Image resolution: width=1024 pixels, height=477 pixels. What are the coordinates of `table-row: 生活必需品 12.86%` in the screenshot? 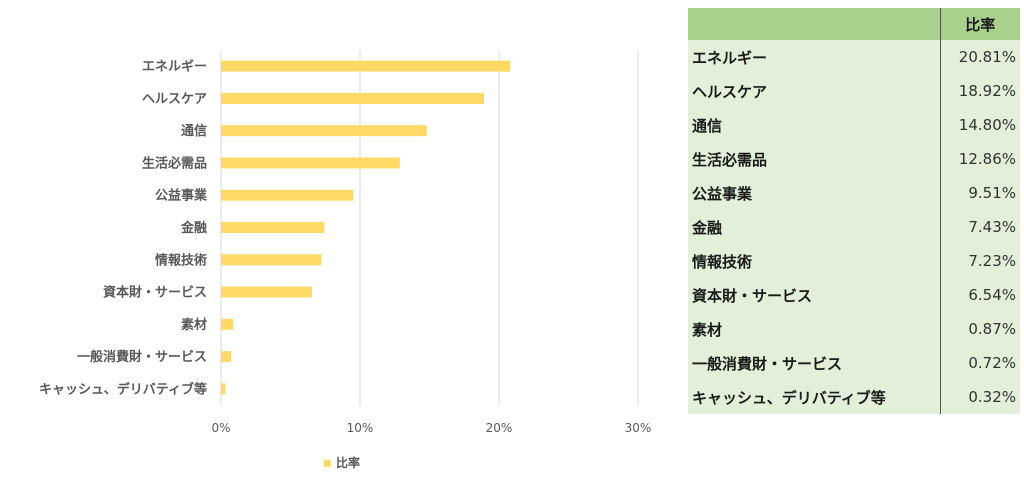 It's located at (854, 159).